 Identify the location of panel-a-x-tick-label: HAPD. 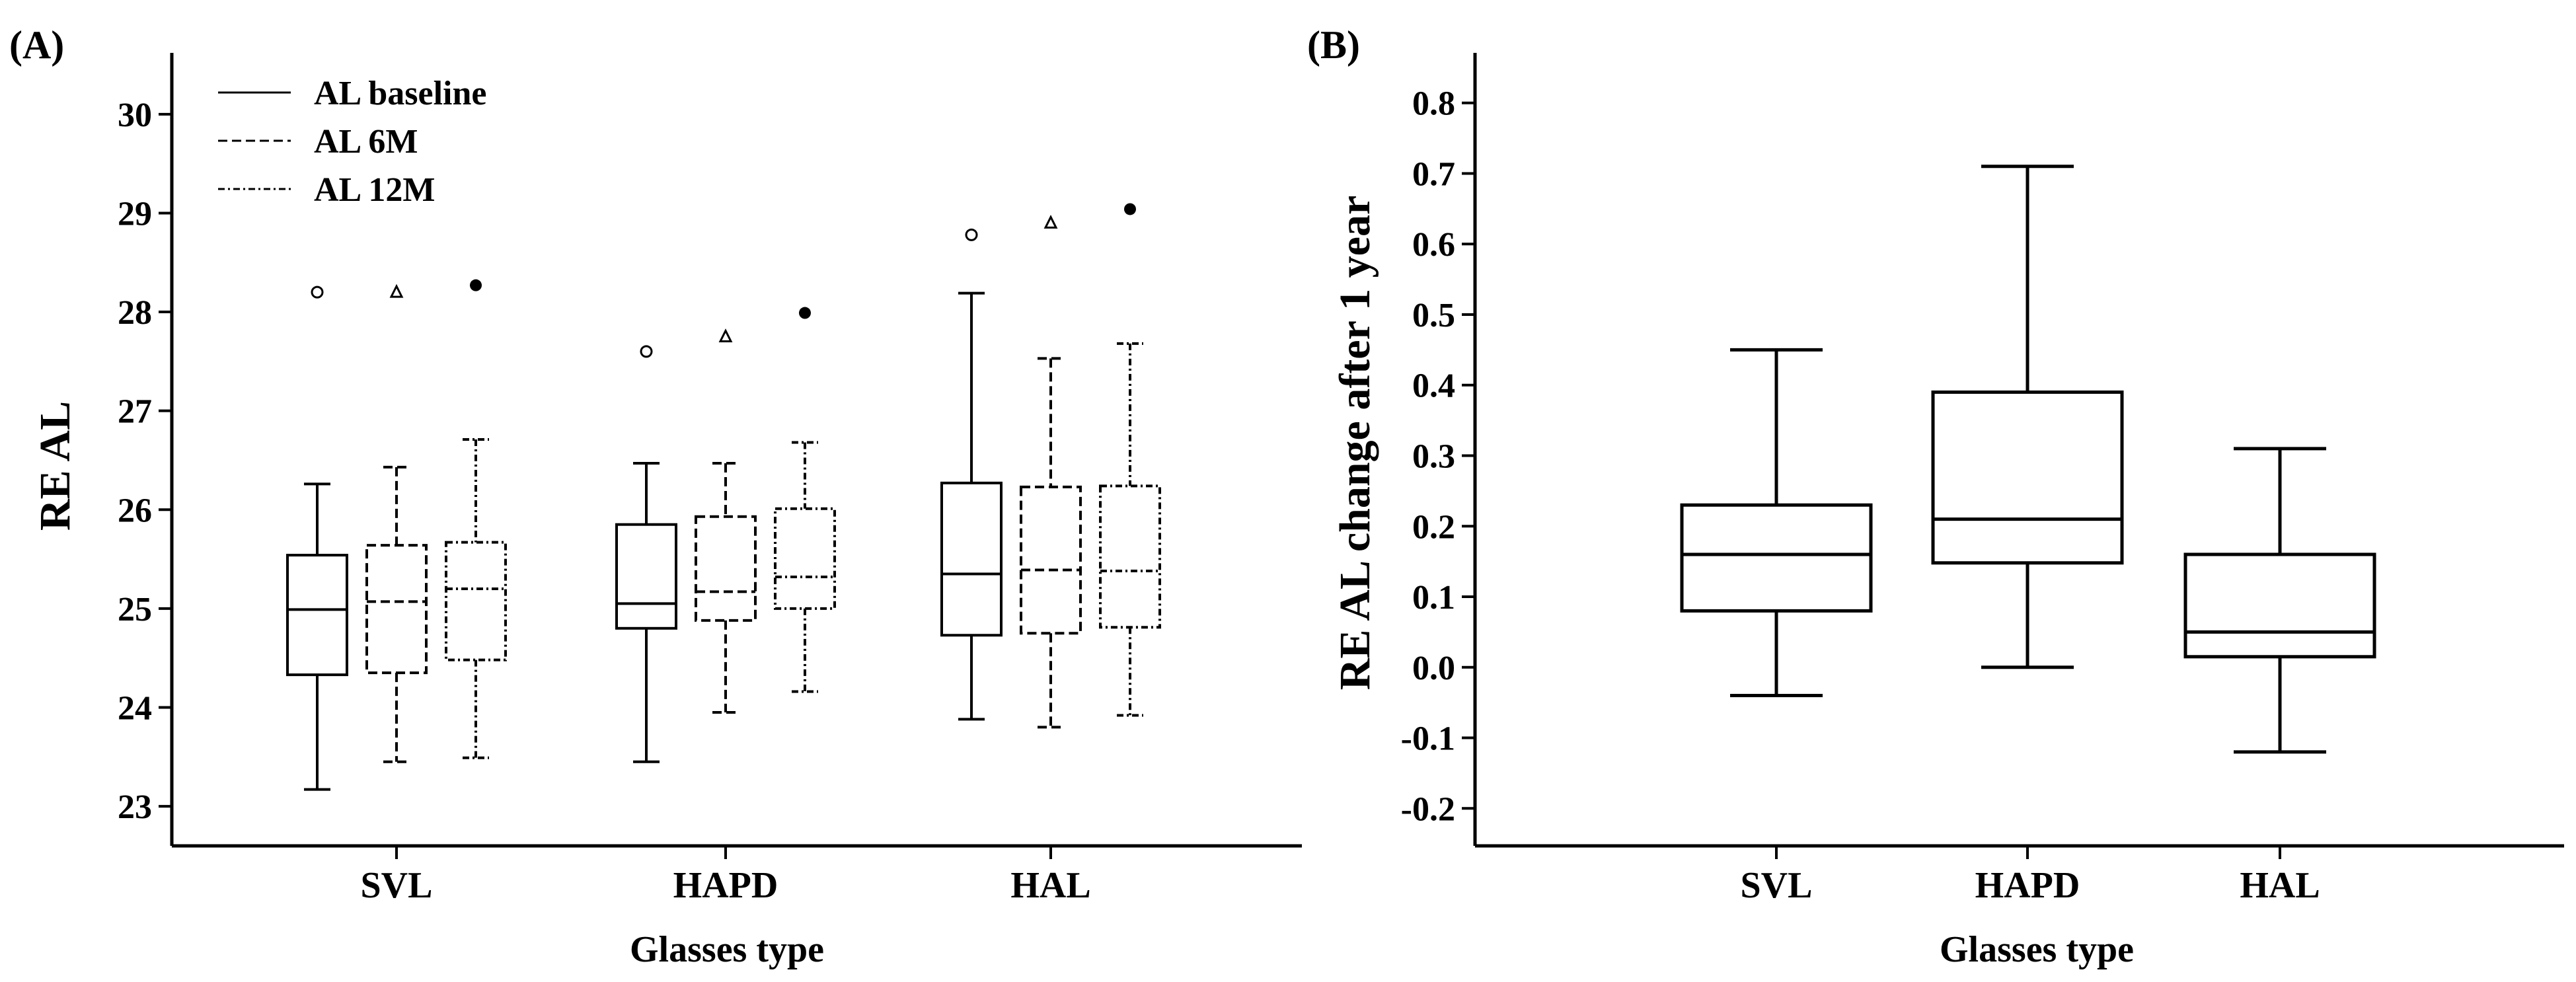
(726, 885).